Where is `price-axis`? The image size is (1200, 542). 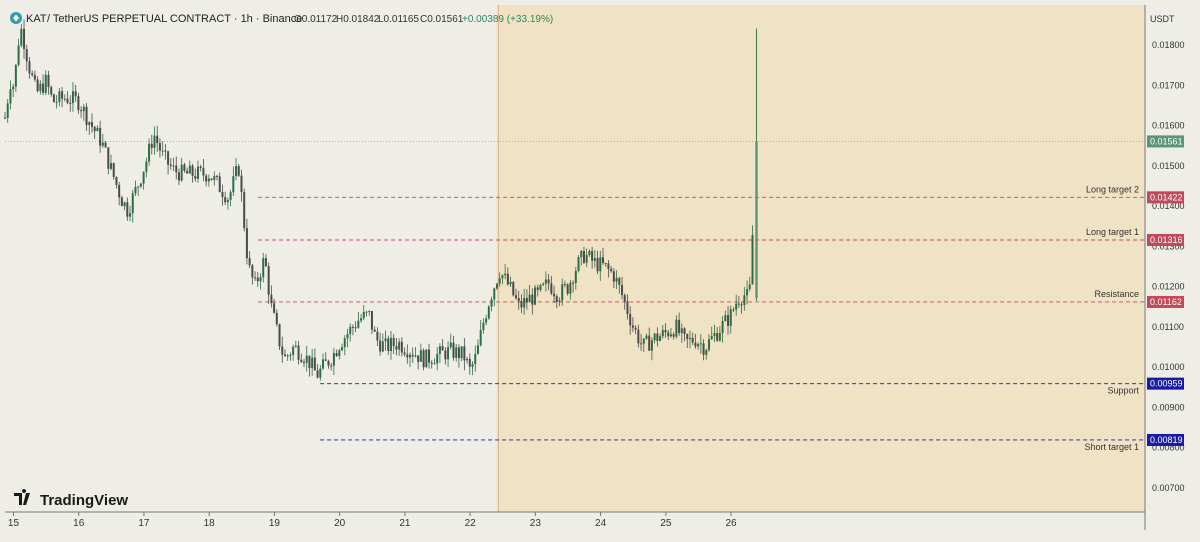 price-axis is located at coordinates (1171, 258).